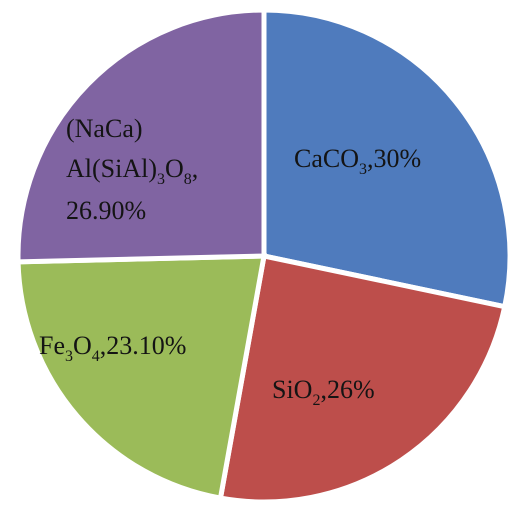 This screenshot has height=507, width=531. I want to click on slice-label-caco3: CaCO3,30%, so click(357, 161).